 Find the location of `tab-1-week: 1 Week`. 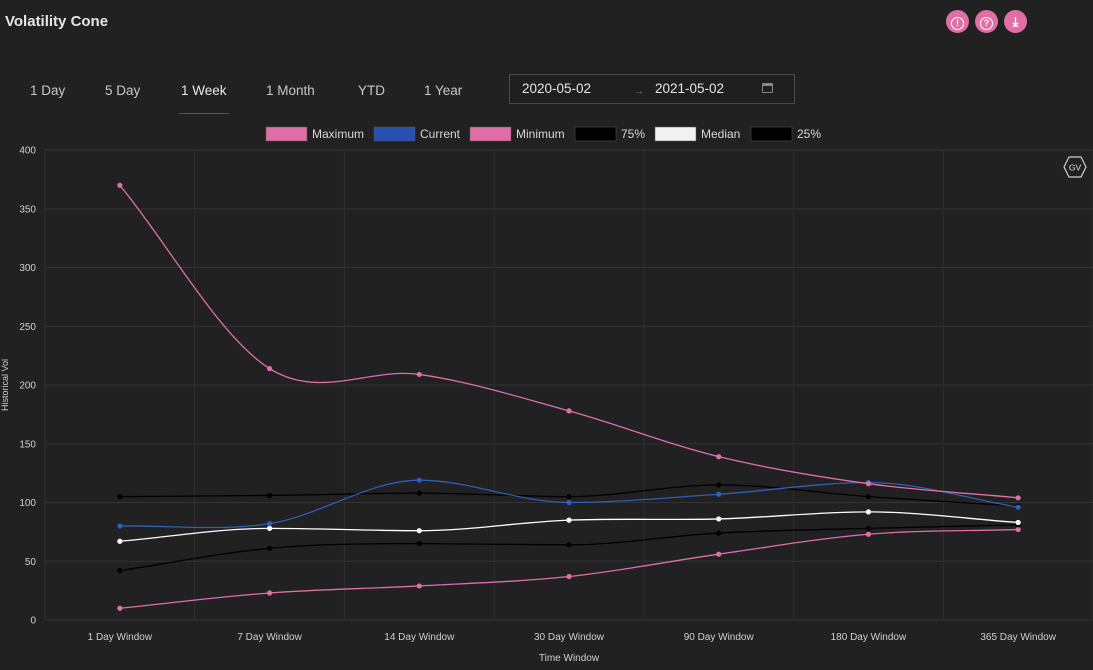

tab-1-week: 1 Week is located at coordinates (204, 94).